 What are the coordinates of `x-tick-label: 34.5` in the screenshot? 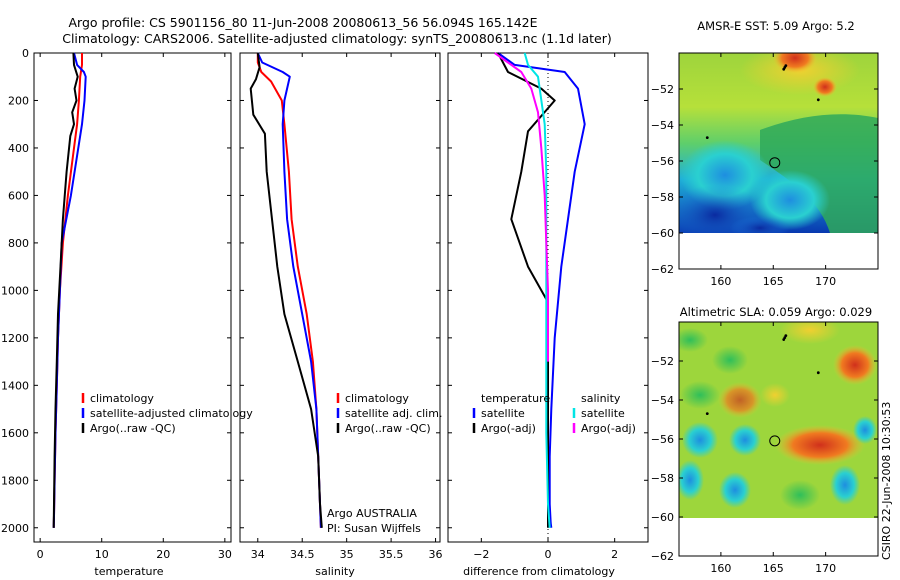 It's located at (302, 554).